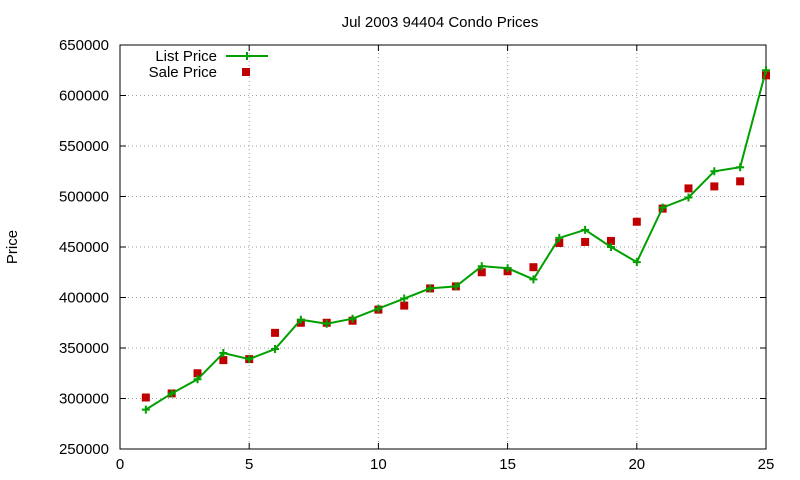 This screenshot has height=480, width=800. I want to click on chart-title: Jul 2003 94404 Condo Prices, so click(440, 22).